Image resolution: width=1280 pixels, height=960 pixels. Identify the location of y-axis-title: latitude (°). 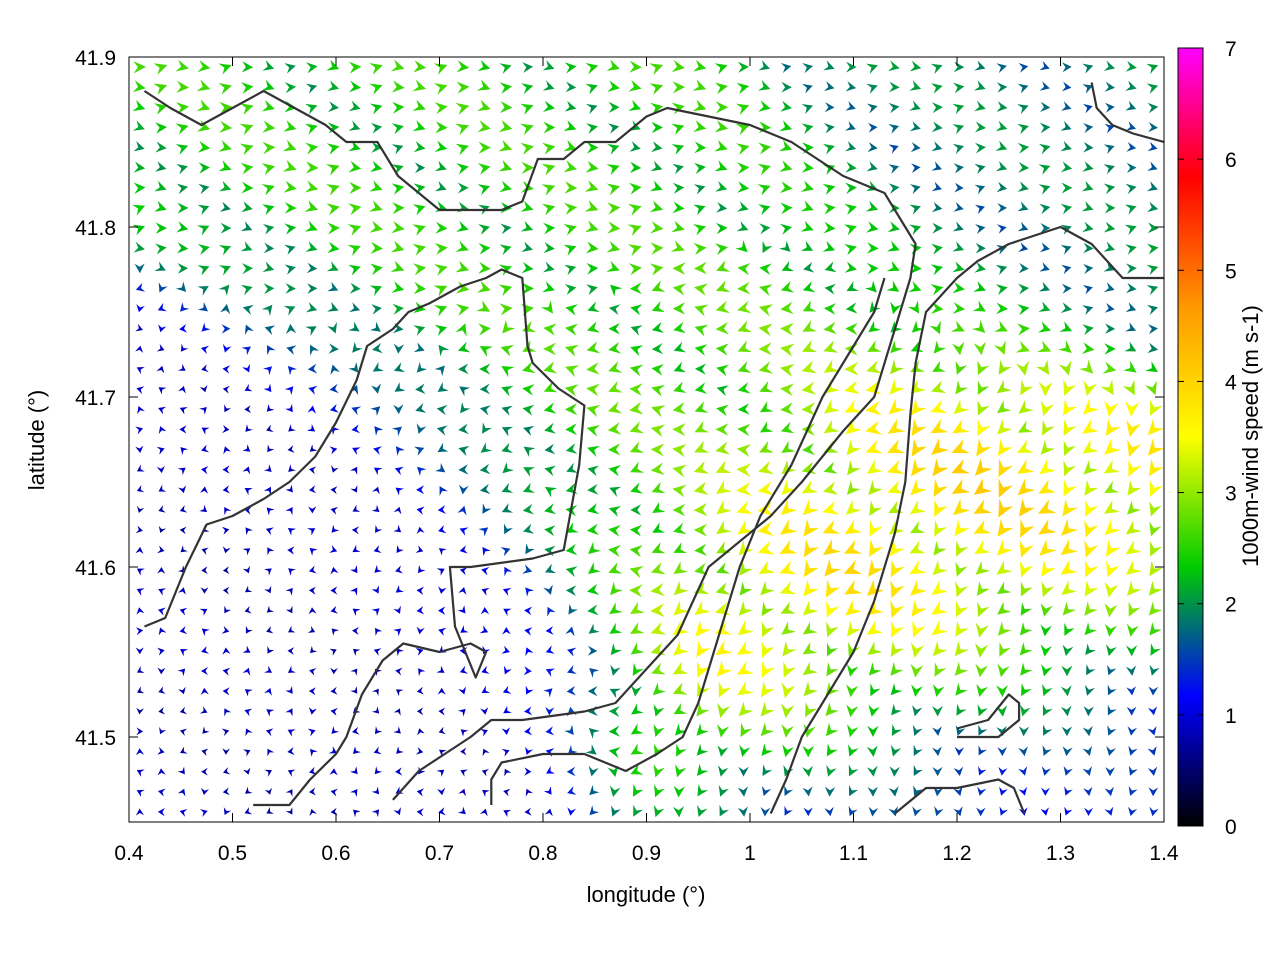
(36, 440).